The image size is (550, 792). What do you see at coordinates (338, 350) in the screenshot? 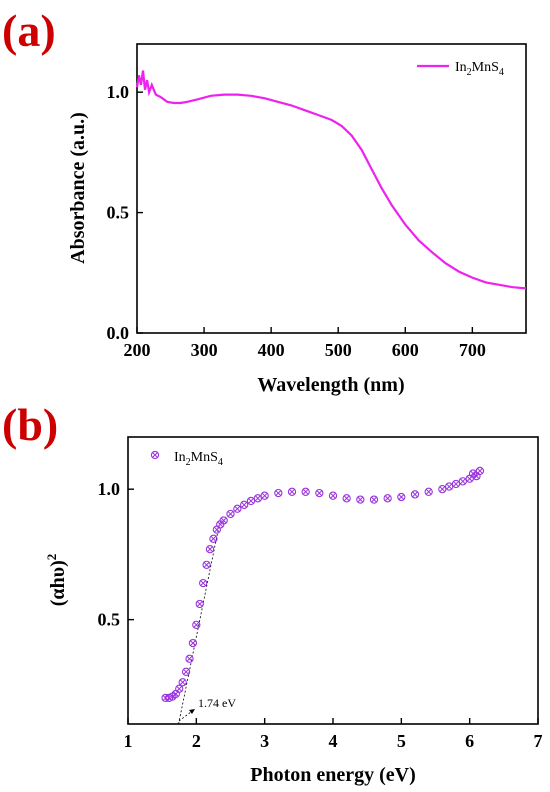
I see `panel-a-x-tick-label: 500` at bounding box center [338, 350].